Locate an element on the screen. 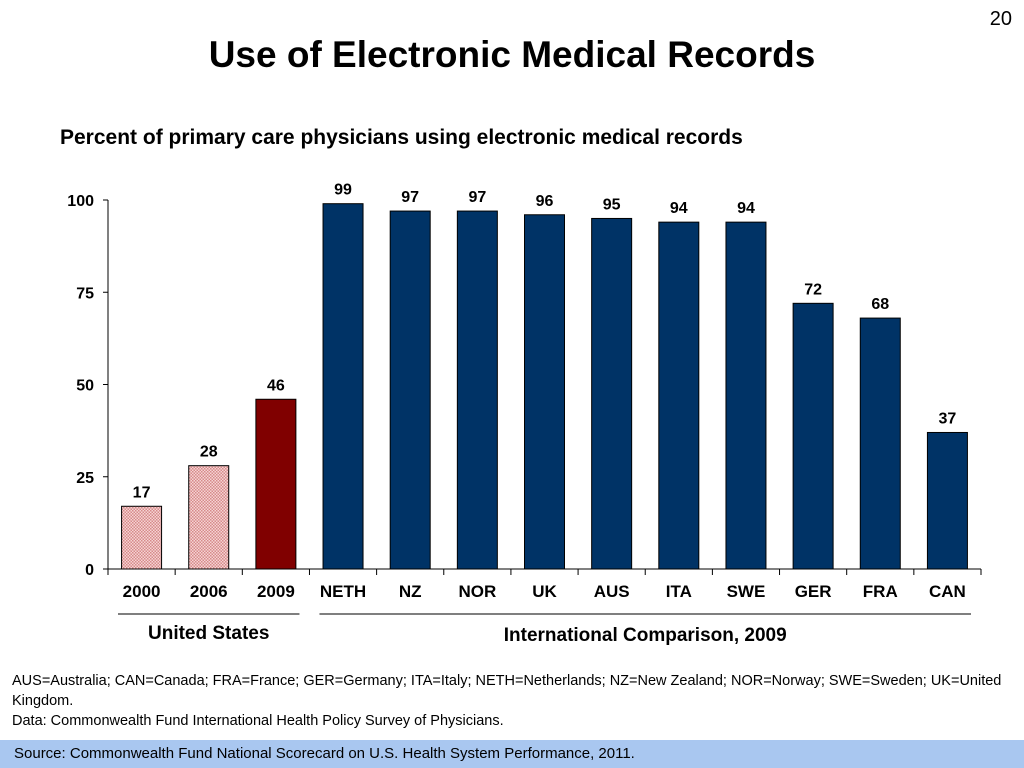 This screenshot has height=768, width=1024. x-tick-label: GER is located at coordinates (813, 591).